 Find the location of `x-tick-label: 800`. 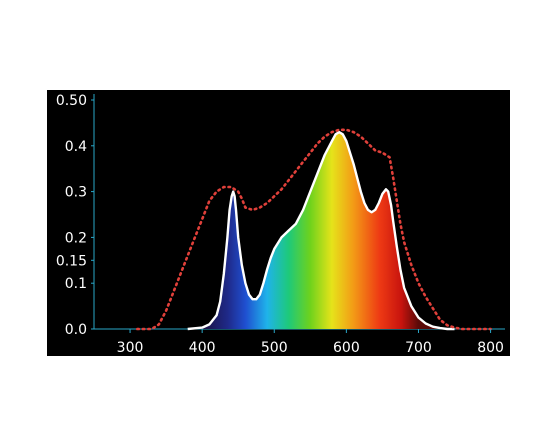

x-tick-label: 800 is located at coordinates (490, 348).